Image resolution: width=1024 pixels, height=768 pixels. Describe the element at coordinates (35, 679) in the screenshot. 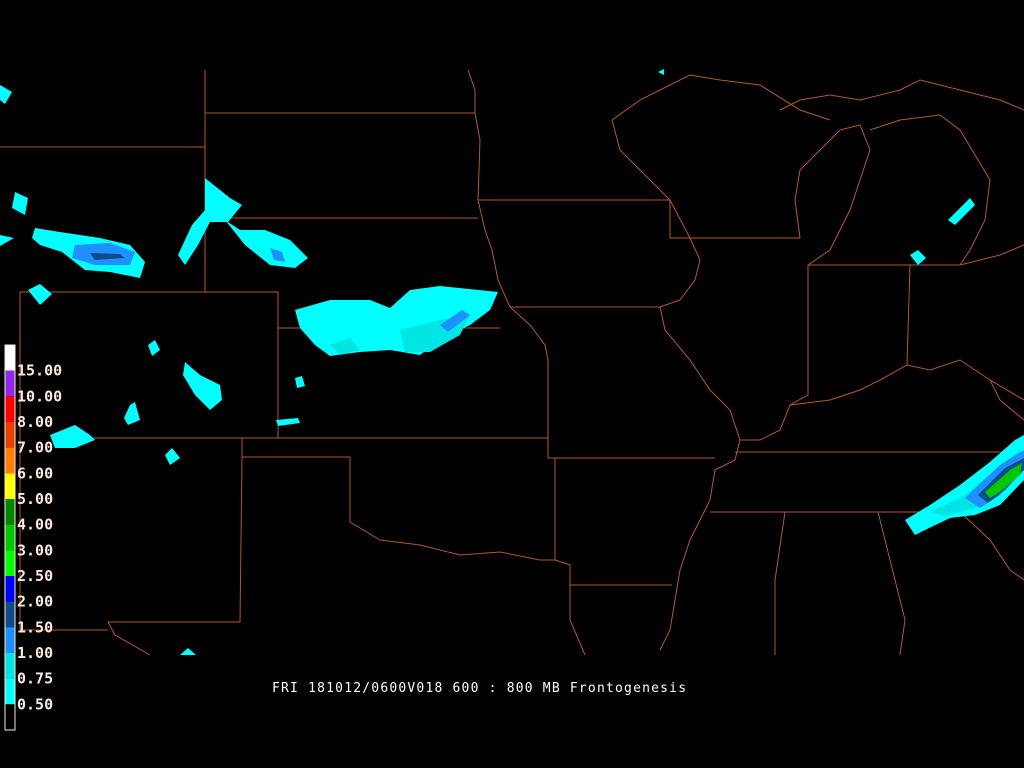

I see `legend-label: 0.75` at that location.